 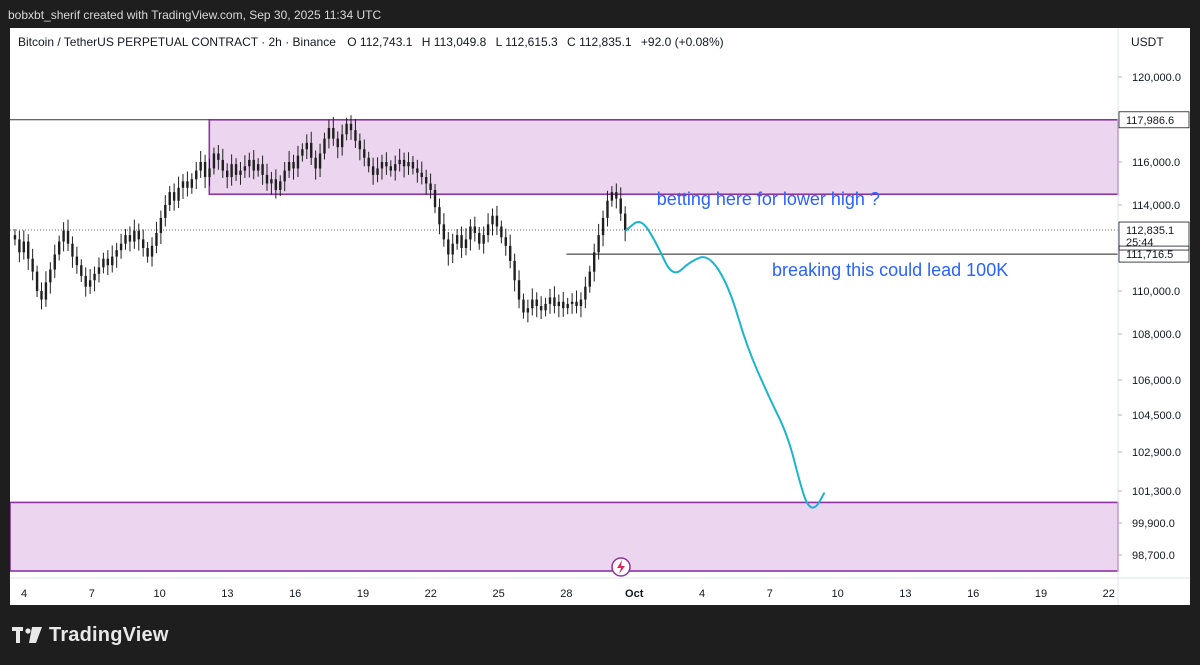 What do you see at coordinates (1041, 594) in the screenshot?
I see `x-tick-label: 19` at bounding box center [1041, 594].